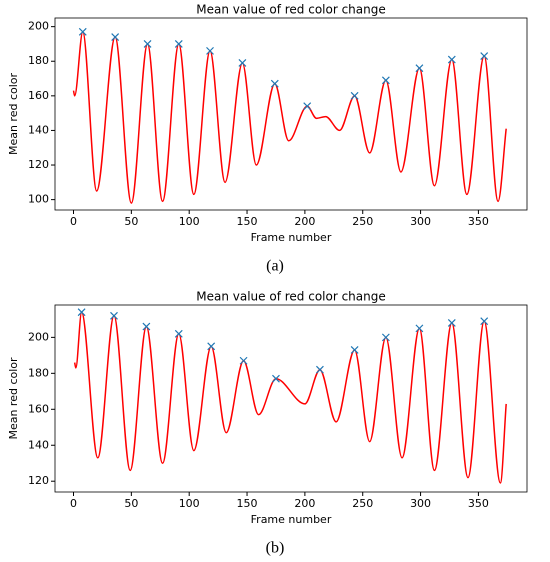 The width and height of the screenshot is (550, 562). Describe the element at coordinates (275, 266) in the screenshot. I see `caption: (a)` at that location.